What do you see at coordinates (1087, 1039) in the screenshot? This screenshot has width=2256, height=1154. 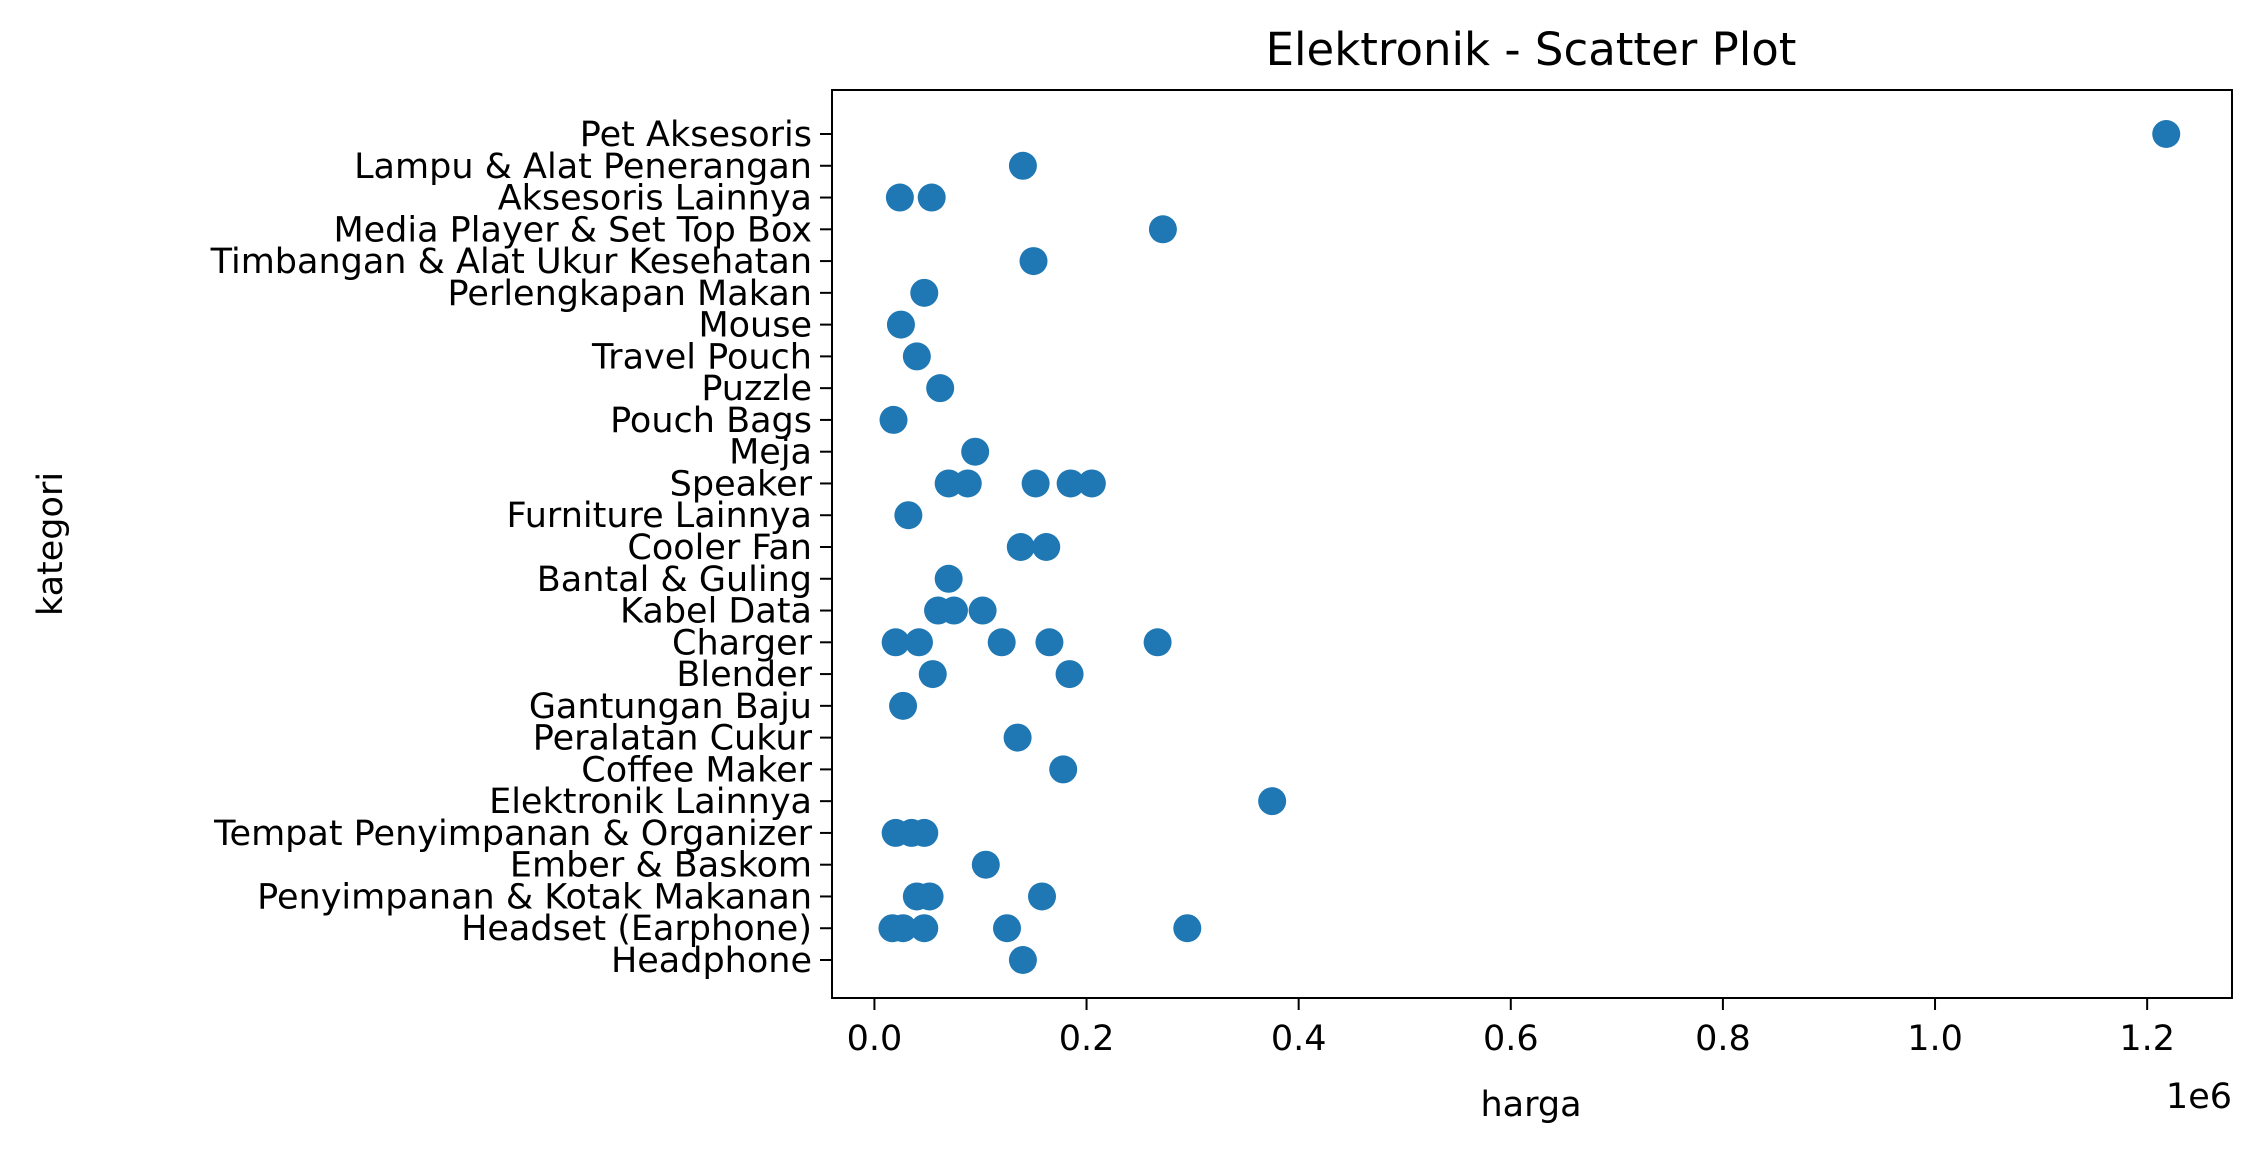 I see `x-tick-label: 0.2` at bounding box center [1087, 1039].